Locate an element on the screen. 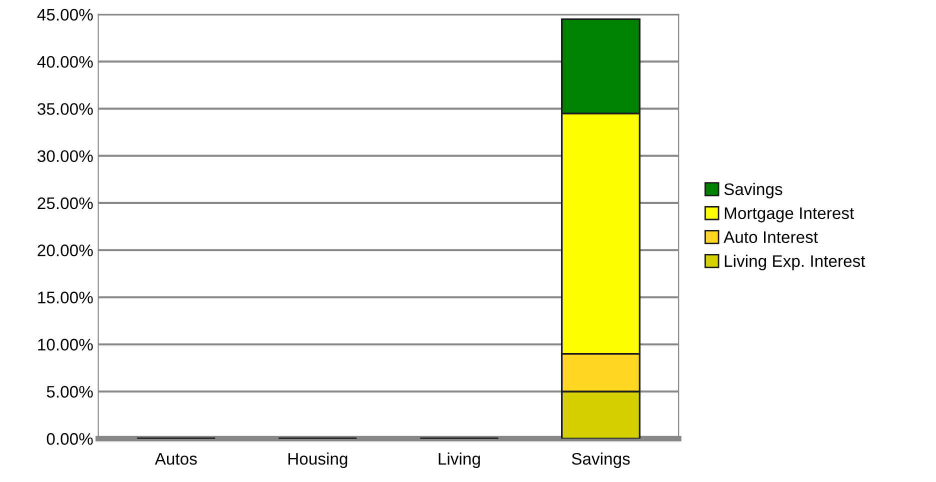  y-tick-label: 15.00% is located at coordinates (65, 298).